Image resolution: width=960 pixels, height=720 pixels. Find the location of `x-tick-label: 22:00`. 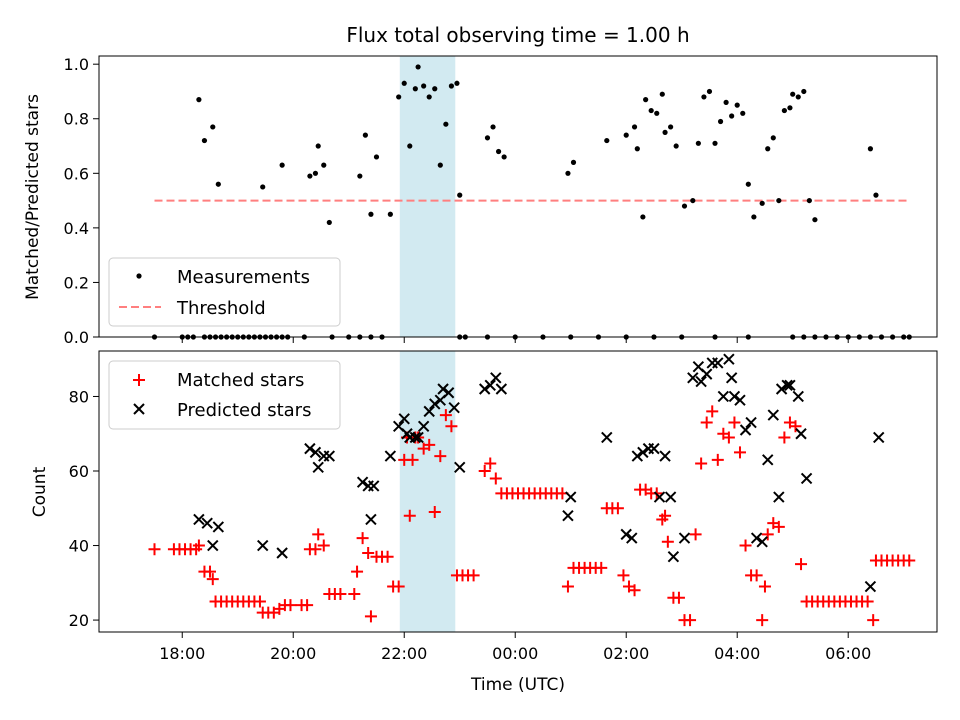

x-tick-label: 22:00 is located at coordinates (404, 653).